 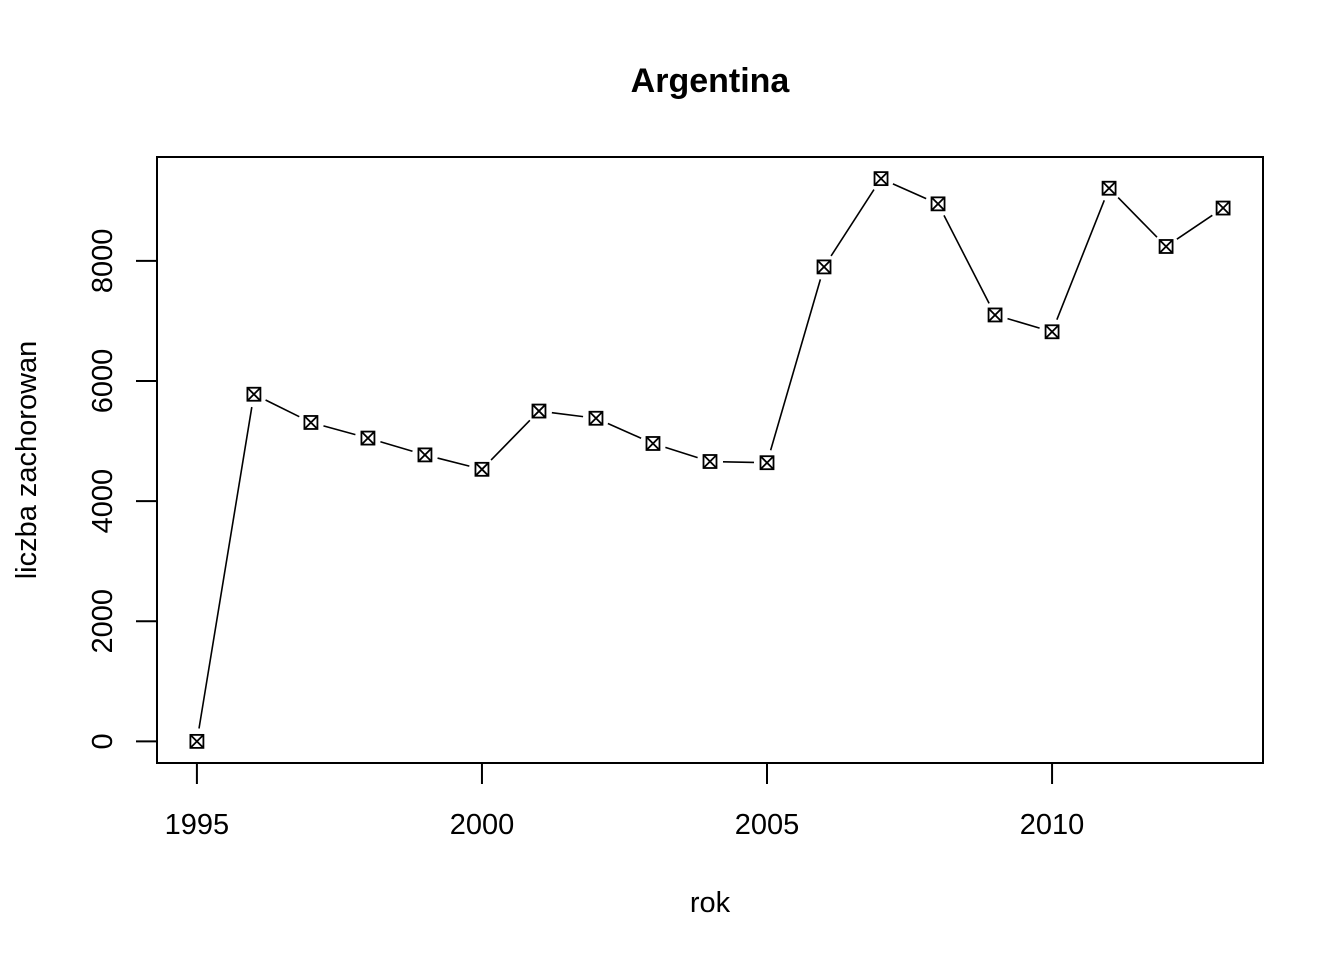 What do you see at coordinates (27, 460) in the screenshot?
I see `y-axis-label: liczba zachorowan` at bounding box center [27, 460].